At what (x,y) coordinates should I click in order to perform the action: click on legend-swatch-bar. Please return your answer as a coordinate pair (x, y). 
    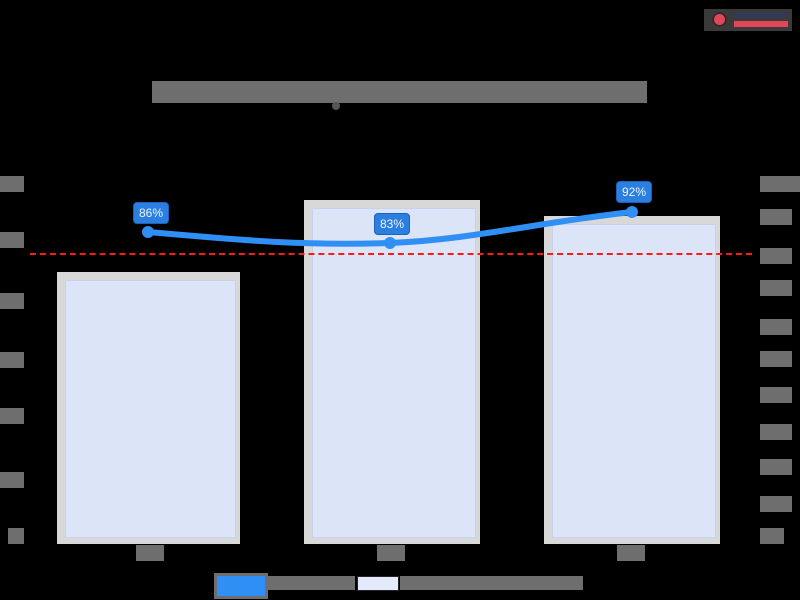
    Looking at the image, I should click on (378, 583).